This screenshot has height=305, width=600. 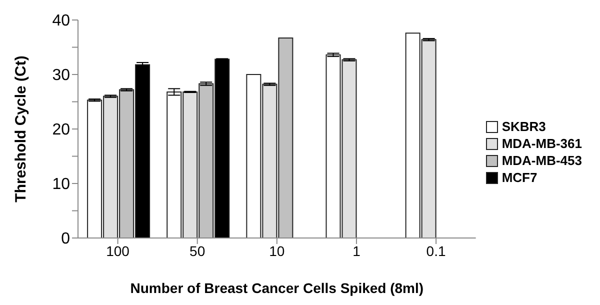 I want to click on legend-label: MCF7, so click(x=520, y=177).